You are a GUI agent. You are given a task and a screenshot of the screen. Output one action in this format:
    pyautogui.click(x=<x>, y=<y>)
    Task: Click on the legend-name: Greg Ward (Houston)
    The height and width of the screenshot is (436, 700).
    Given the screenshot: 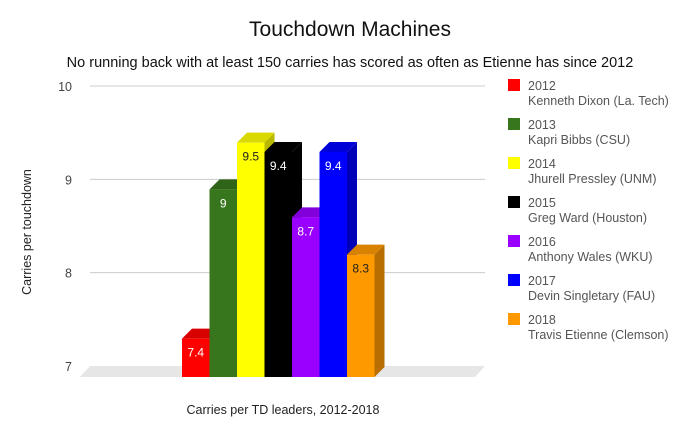 What is the action you would take?
    pyautogui.click(x=587, y=218)
    